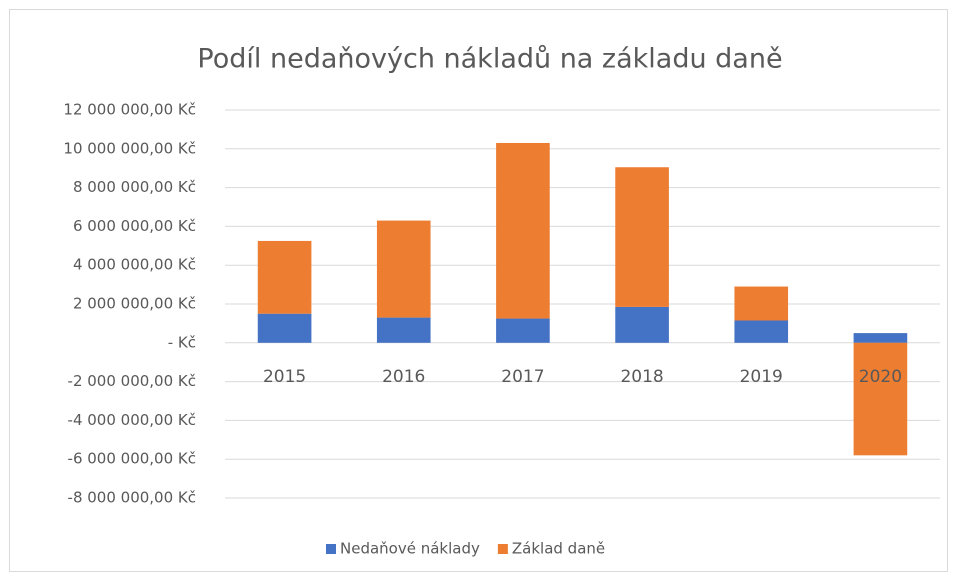 This screenshot has width=958, height=581. What do you see at coordinates (284, 377) in the screenshot?
I see `x-tick-label: 2015` at bounding box center [284, 377].